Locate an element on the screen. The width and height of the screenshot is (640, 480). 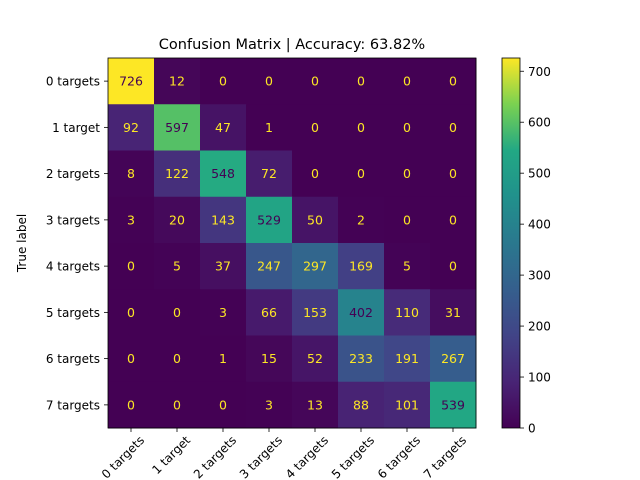
row-tick-label: 5 targets is located at coordinates (73, 313).